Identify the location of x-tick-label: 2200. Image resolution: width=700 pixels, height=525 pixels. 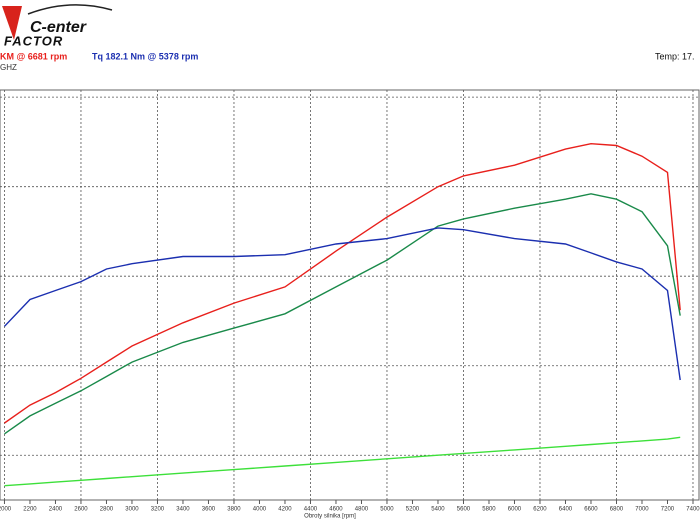
(30, 510).